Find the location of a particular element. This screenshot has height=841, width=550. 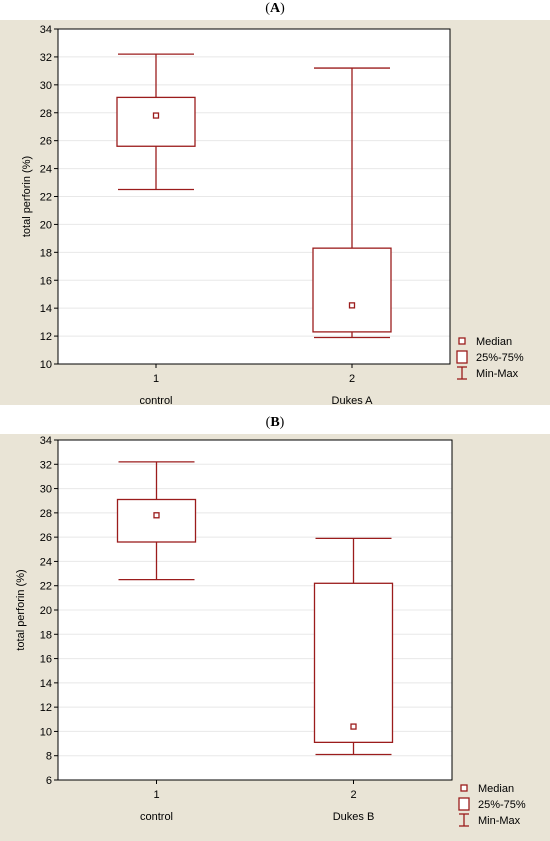

panel-label-b: (B) is located at coordinates (275, 422).